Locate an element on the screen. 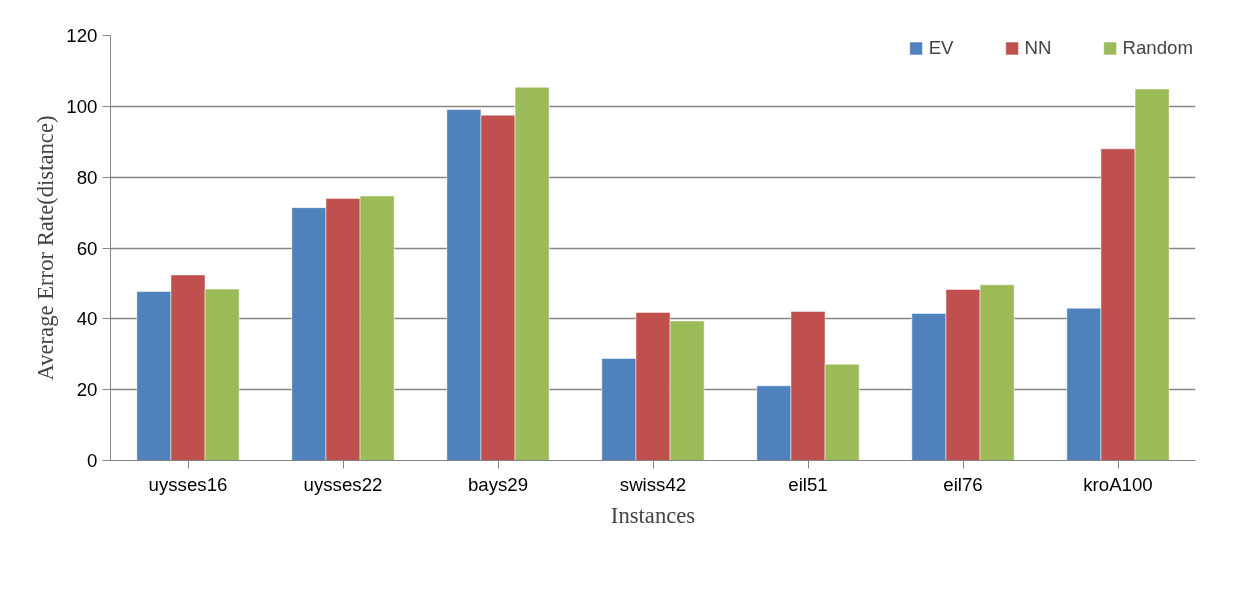 The height and width of the screenshot is (595, 1237). legend-label: Random is located at coordinates (1157, 48).